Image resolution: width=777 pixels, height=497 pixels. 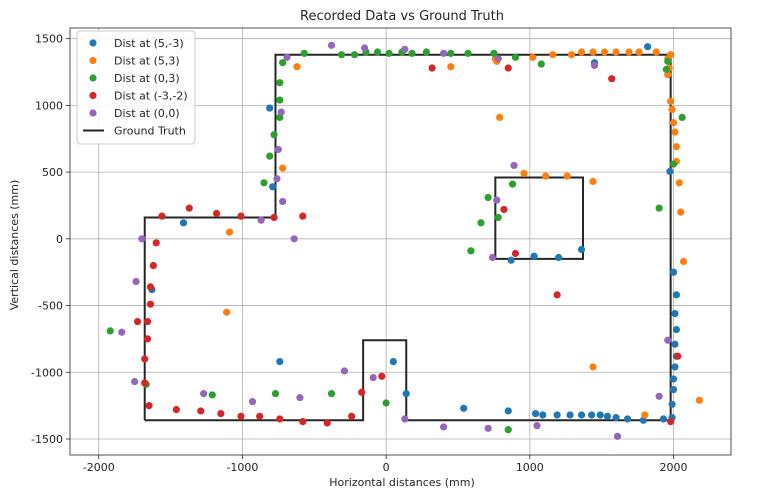 What do you see at coordinates (386, 467) in the screenshot?
I see `x-tick-label: 0` at bounding box center [386, 467].